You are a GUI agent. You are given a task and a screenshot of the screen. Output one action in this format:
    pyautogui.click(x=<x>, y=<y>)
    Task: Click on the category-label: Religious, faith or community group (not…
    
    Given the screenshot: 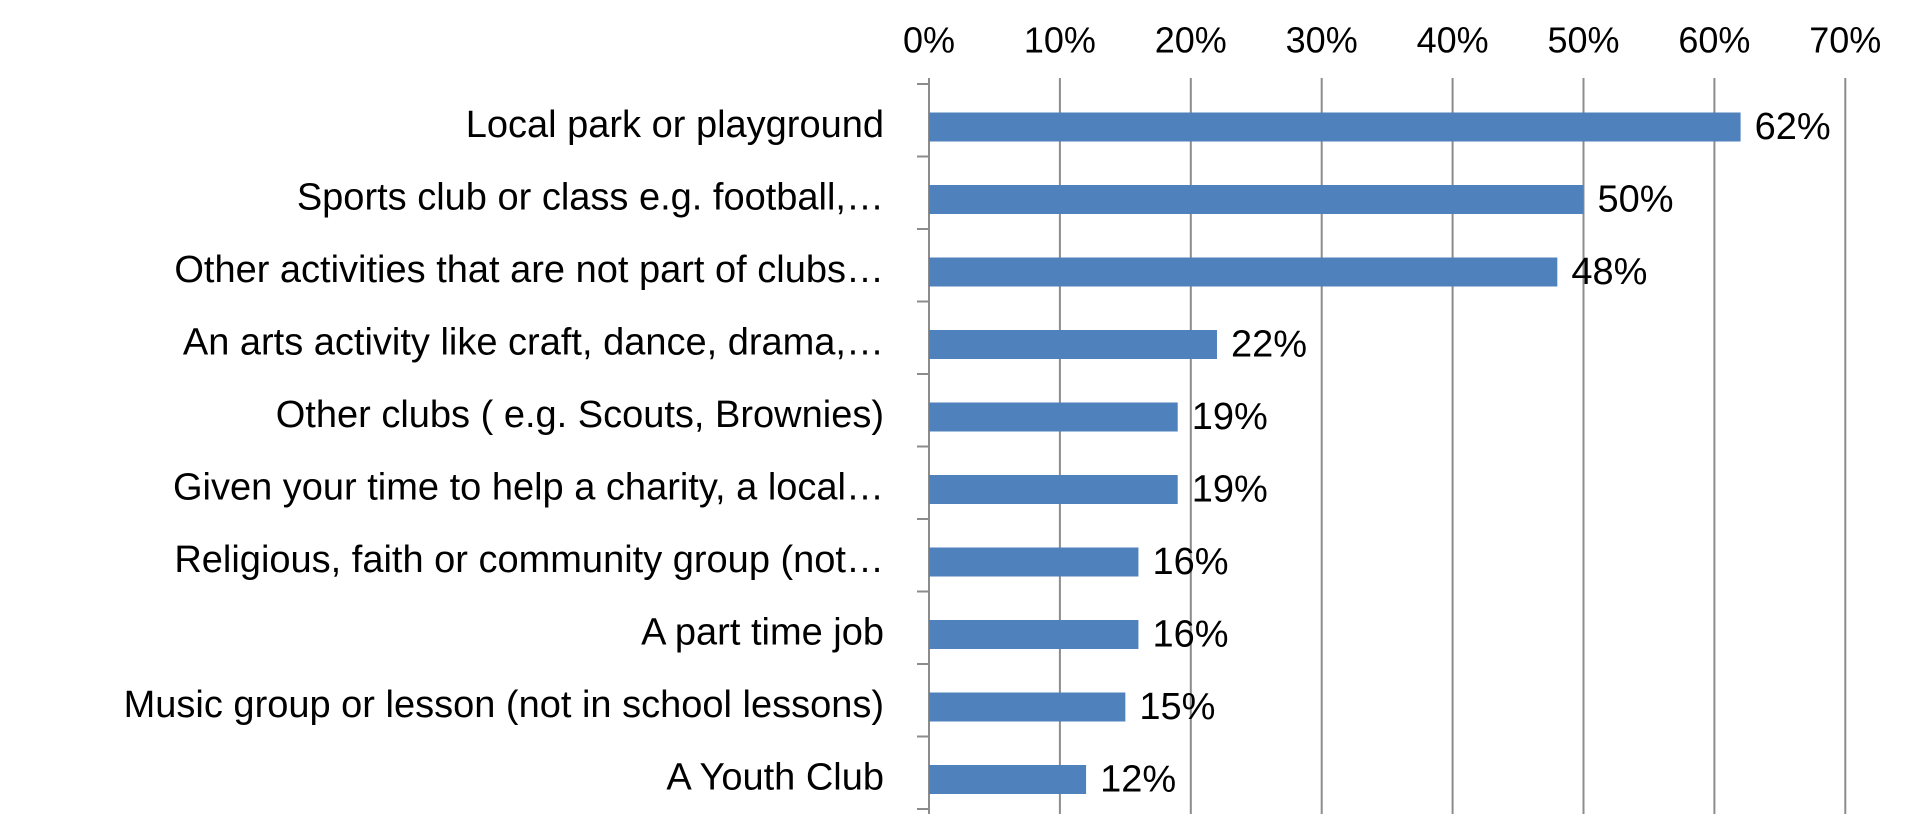 What is the action you would take?
    pyautogui.click(x=529, y=560)
    